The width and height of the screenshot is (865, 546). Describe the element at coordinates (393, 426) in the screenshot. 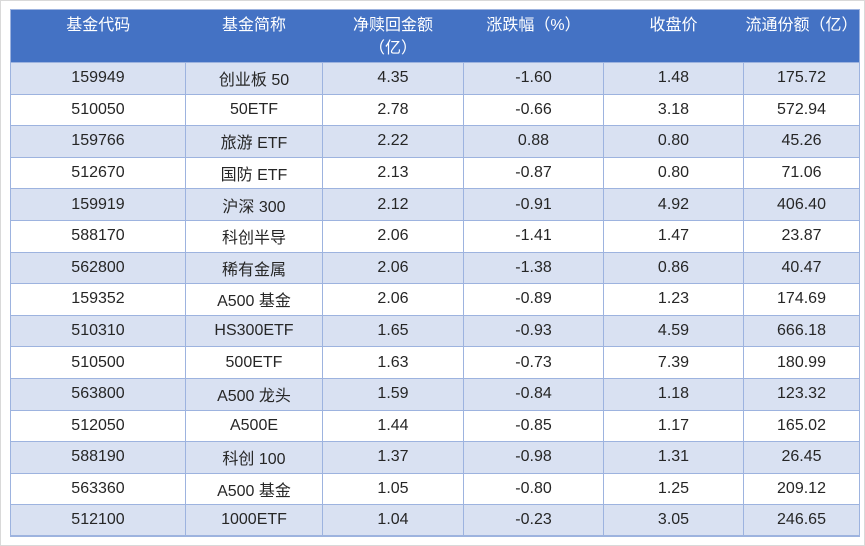

I see `table-cell: 1.44` at that location.